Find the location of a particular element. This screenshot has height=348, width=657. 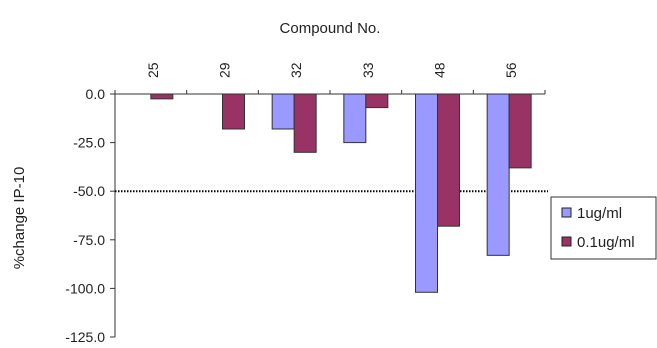

x-tick-label: 33 is located at coordinates (368, 70).